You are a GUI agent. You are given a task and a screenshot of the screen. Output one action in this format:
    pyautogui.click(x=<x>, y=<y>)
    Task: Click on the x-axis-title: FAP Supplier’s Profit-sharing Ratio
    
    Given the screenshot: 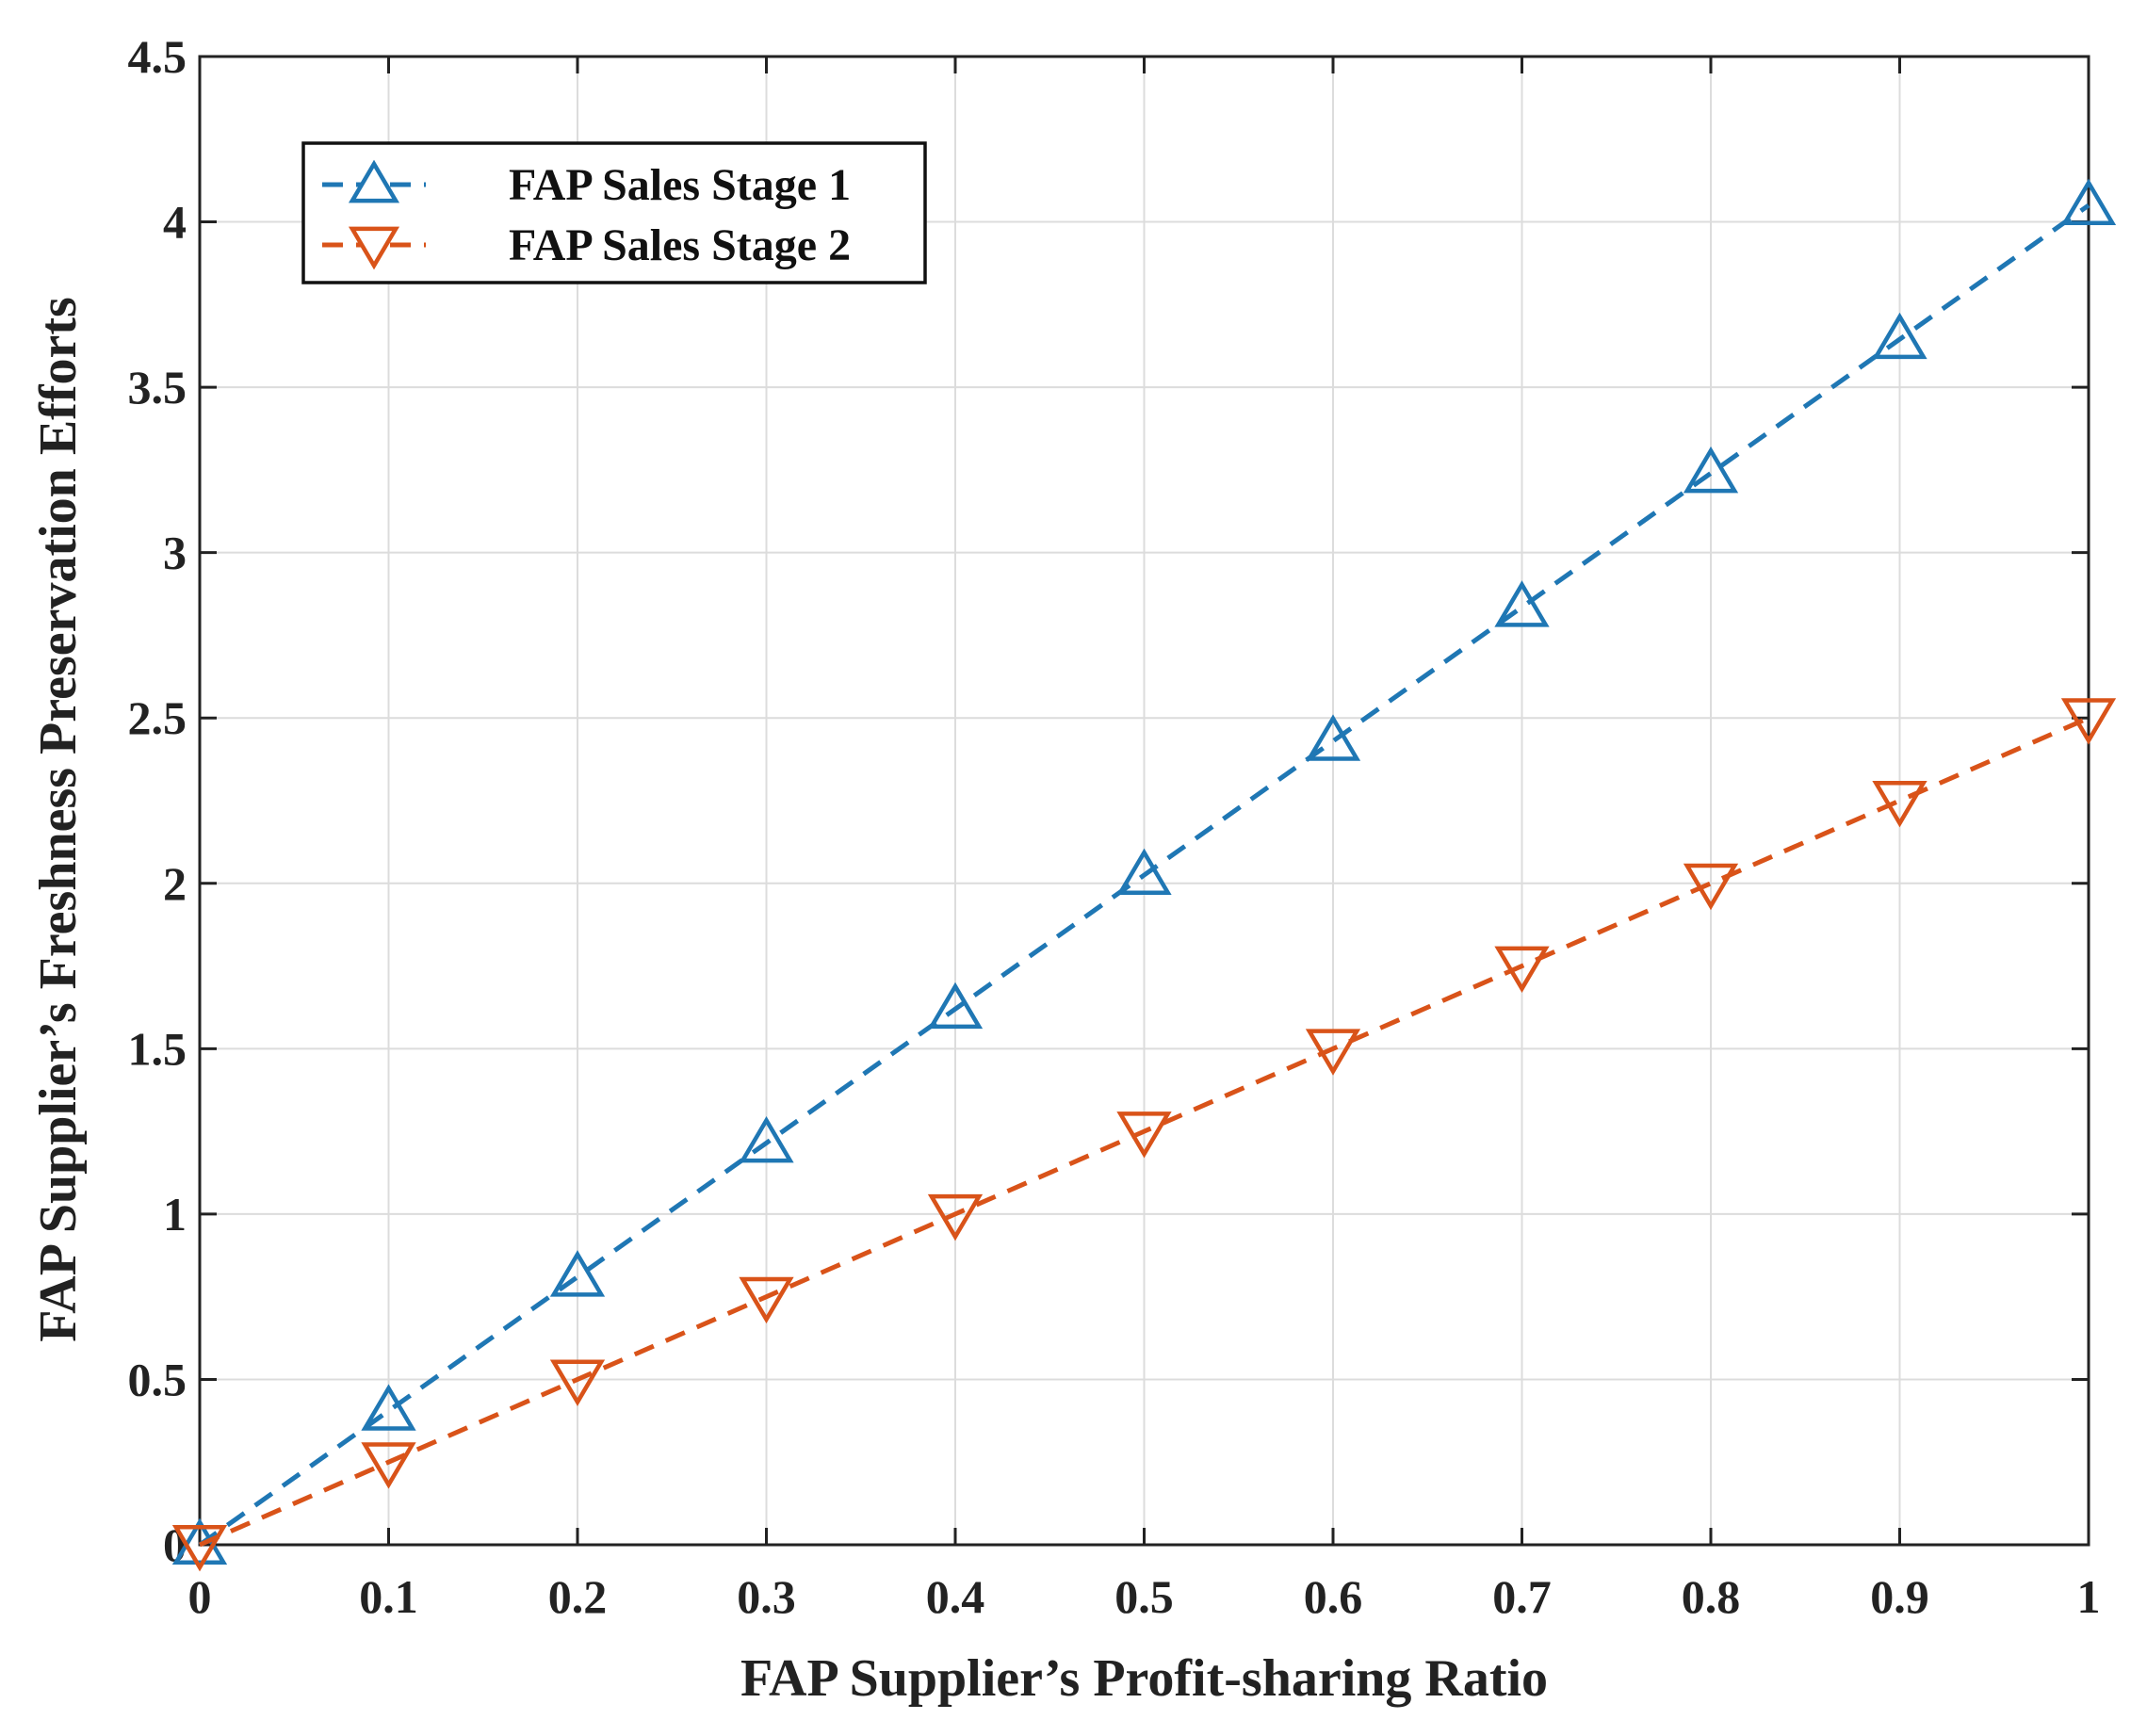 What is the action you would take?
    pyautogui.click(x=1144, y=1678)
    